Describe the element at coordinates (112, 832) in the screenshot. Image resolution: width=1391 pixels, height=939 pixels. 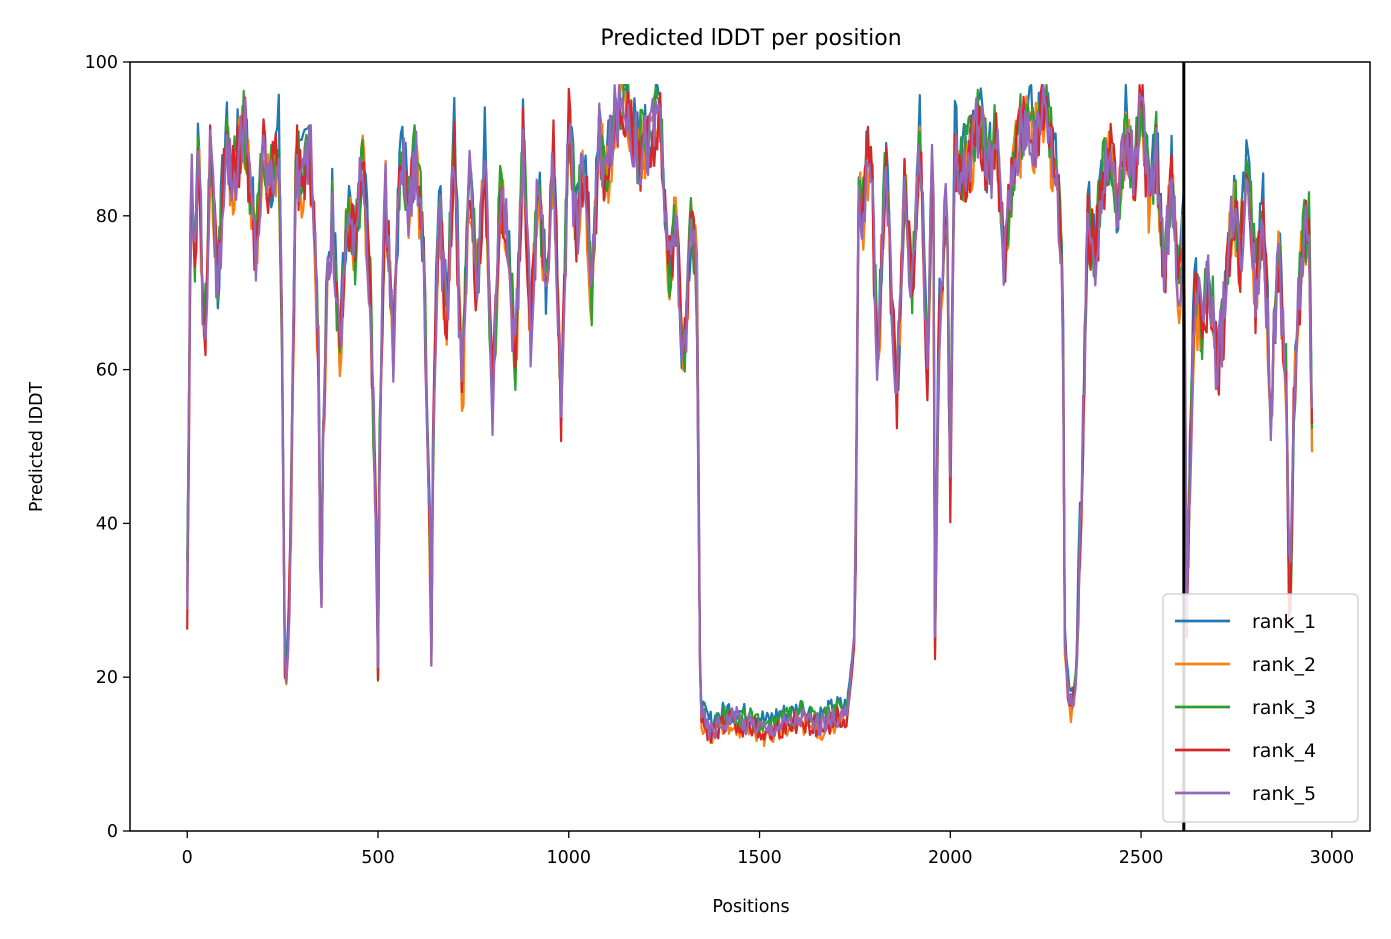
I see `y-tick-label: 0` at that location.